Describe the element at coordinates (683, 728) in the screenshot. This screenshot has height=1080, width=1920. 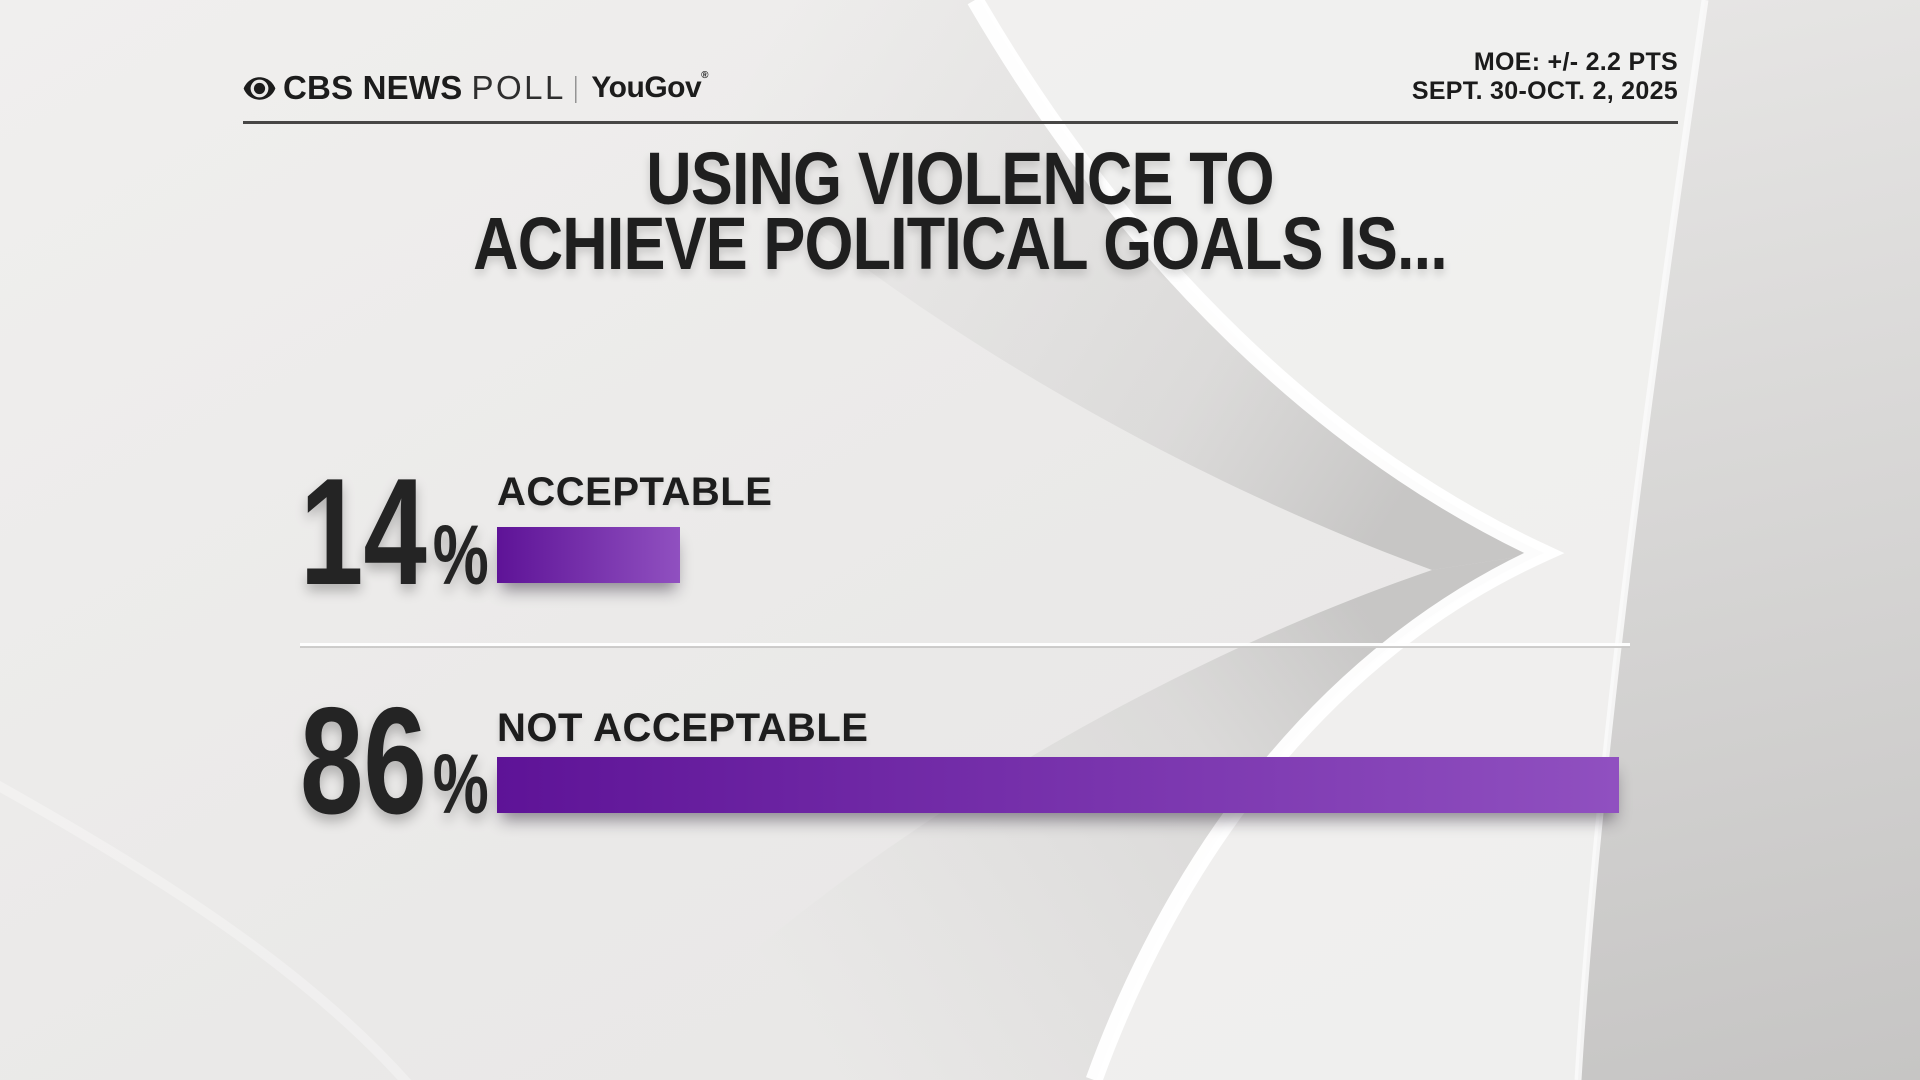
I see `label-not-acceptable: NOT ACCEPTABLE` at that location.